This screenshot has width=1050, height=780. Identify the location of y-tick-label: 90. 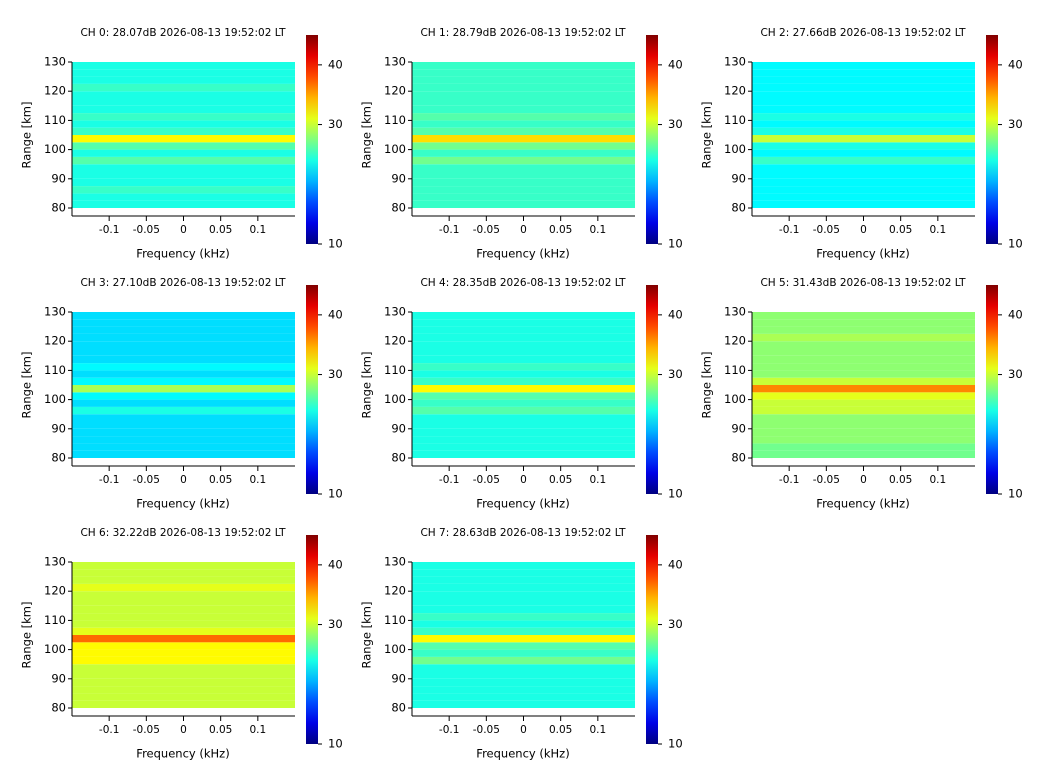
(738, 178).